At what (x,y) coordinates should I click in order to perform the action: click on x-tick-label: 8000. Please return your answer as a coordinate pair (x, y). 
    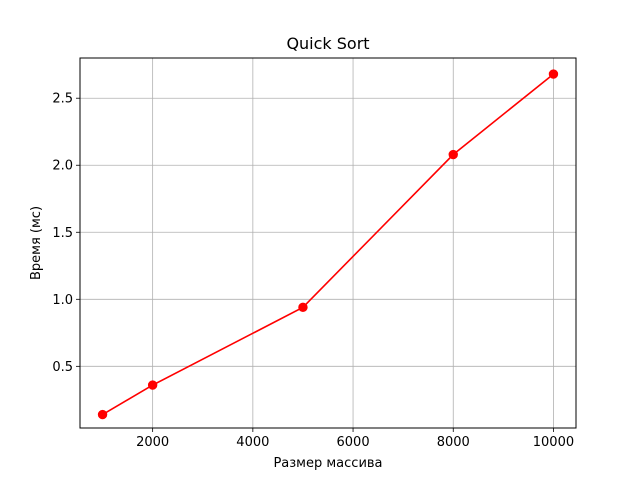
    Looking at the image, I should click on (453, 442).